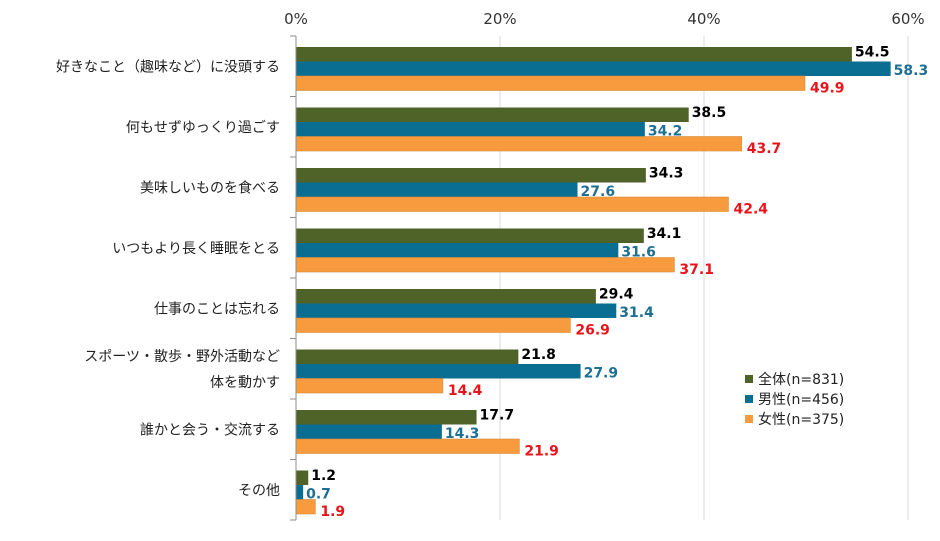  Describe the element at coordinates (801, 419) in the screenshot. I see `legend-label-2: 女性(n=375)` at that location.